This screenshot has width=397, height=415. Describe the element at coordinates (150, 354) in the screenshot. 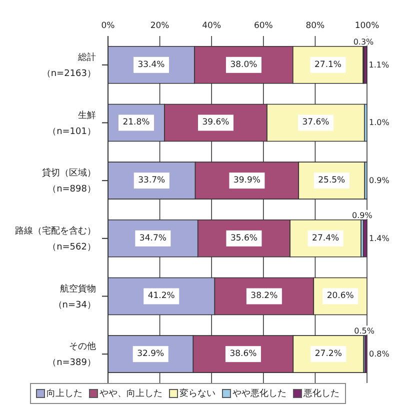

I see `data-label: 32.9%` at that location.